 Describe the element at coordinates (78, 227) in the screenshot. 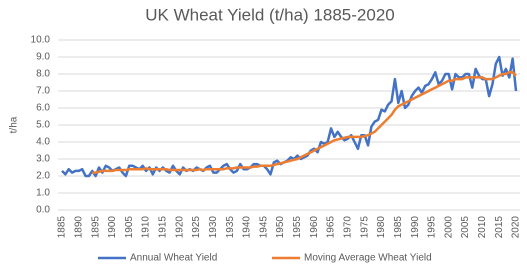

I see `x-tick-label: 1890` at that location.